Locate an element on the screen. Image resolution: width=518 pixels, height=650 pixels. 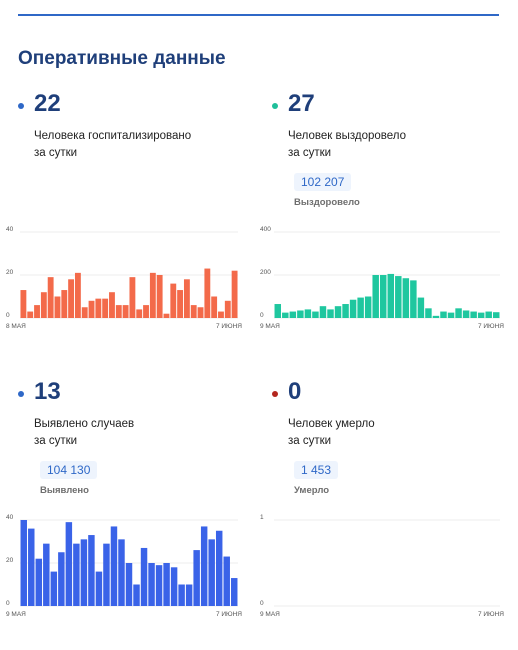
detected-value: 13 is located at coordinates (47, 391).